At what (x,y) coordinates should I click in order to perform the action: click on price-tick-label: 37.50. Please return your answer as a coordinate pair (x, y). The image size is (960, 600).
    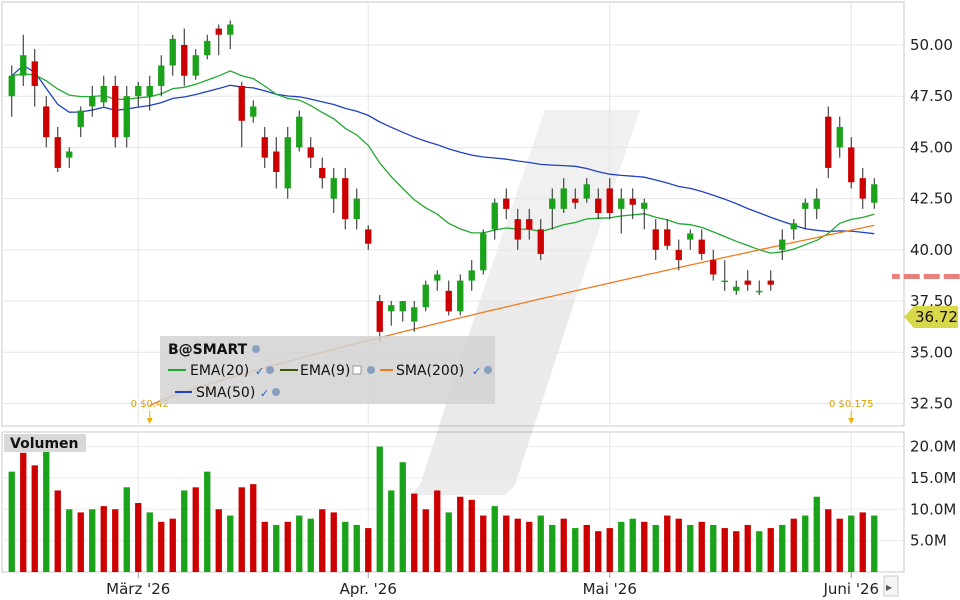
    Looking at the image, I should click on (931, 301).